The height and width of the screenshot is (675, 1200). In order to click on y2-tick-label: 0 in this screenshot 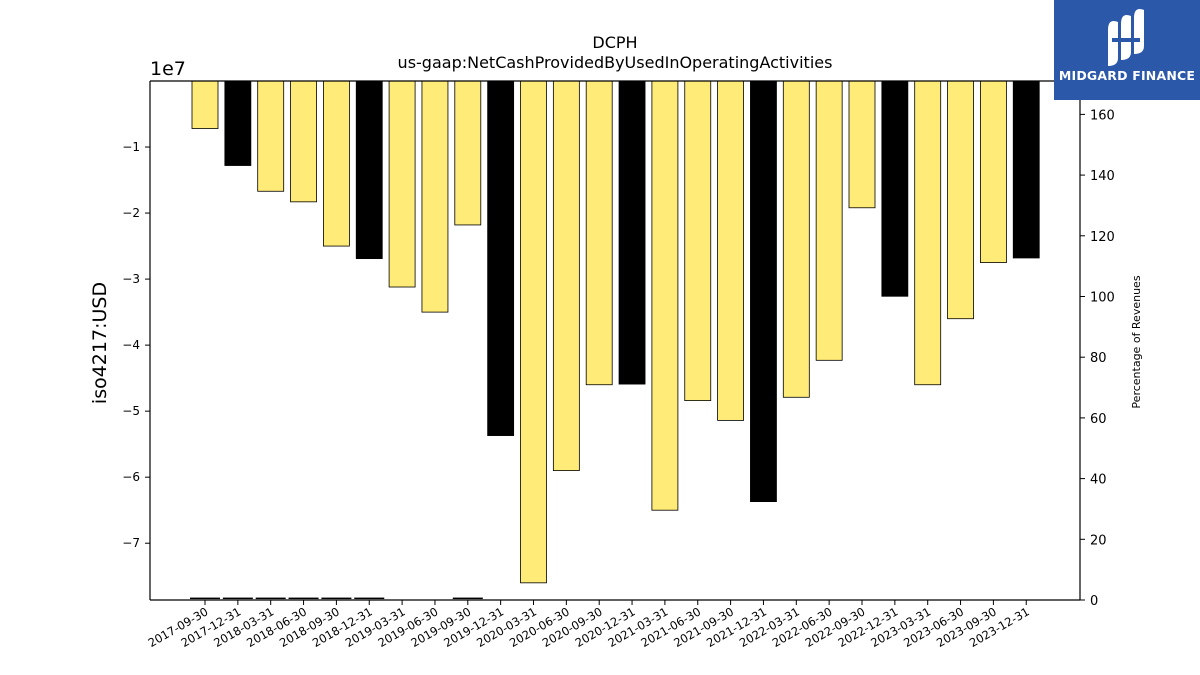, I will do `click(1094, 601)`.